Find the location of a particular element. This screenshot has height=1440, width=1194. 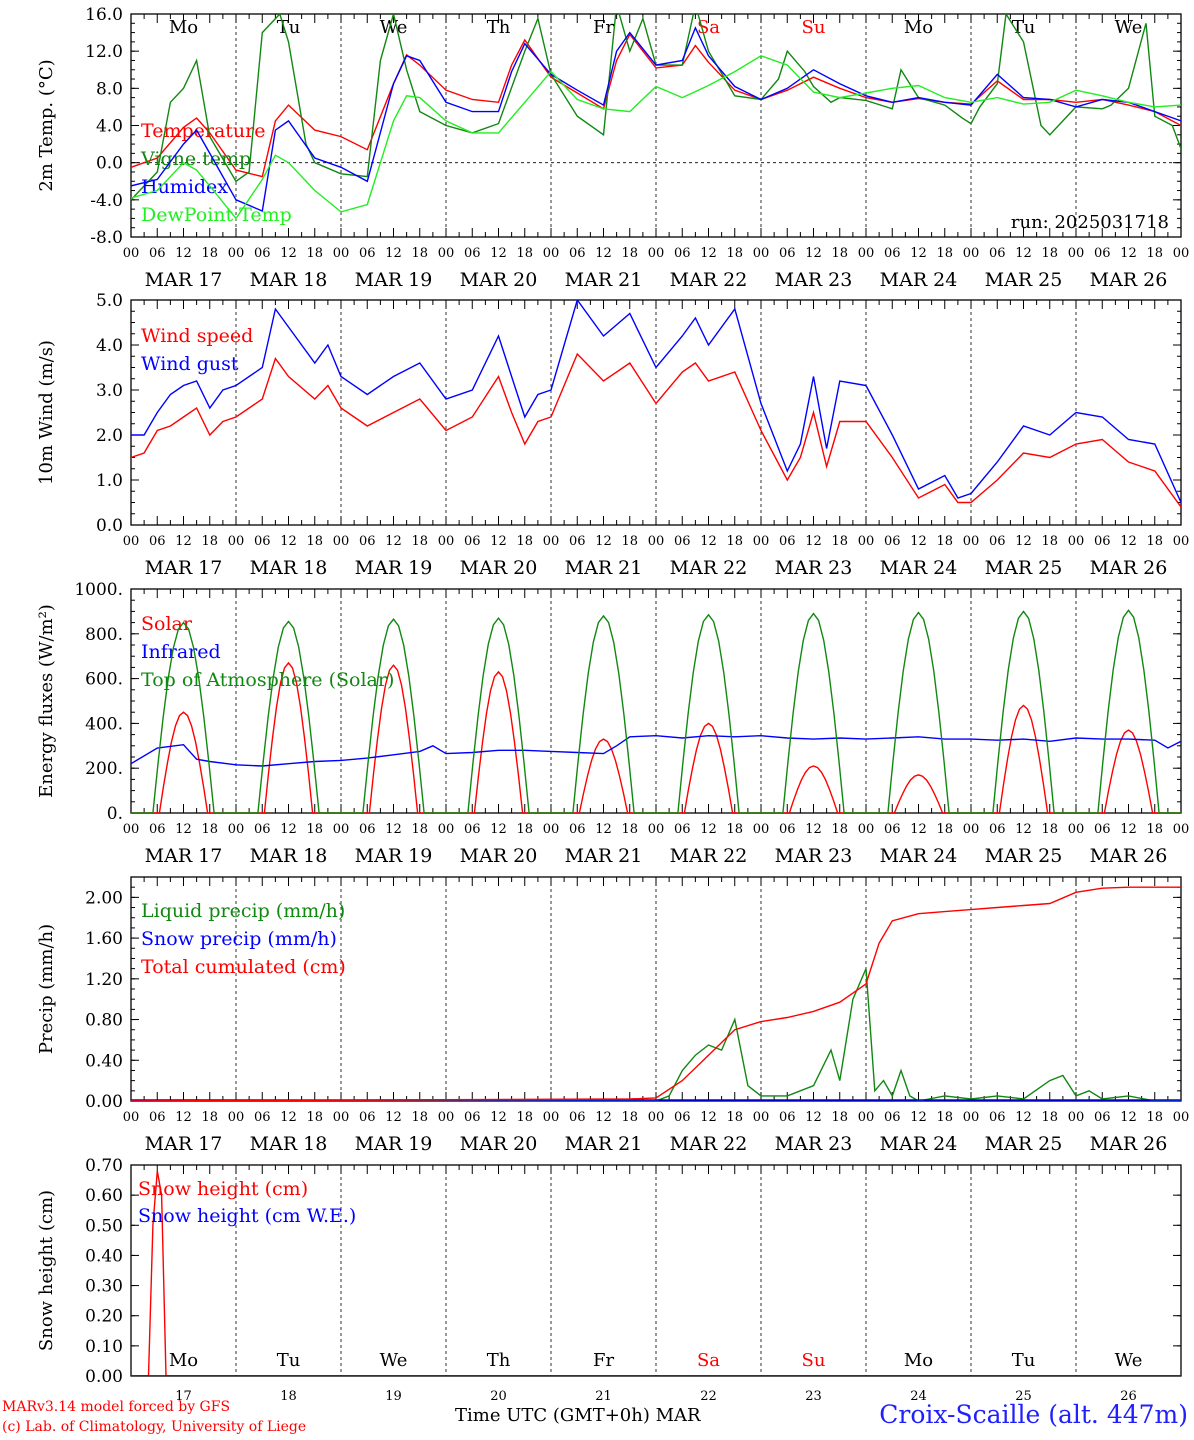

y-tick-label: 0.70 is located at coordinates (104, 1166).